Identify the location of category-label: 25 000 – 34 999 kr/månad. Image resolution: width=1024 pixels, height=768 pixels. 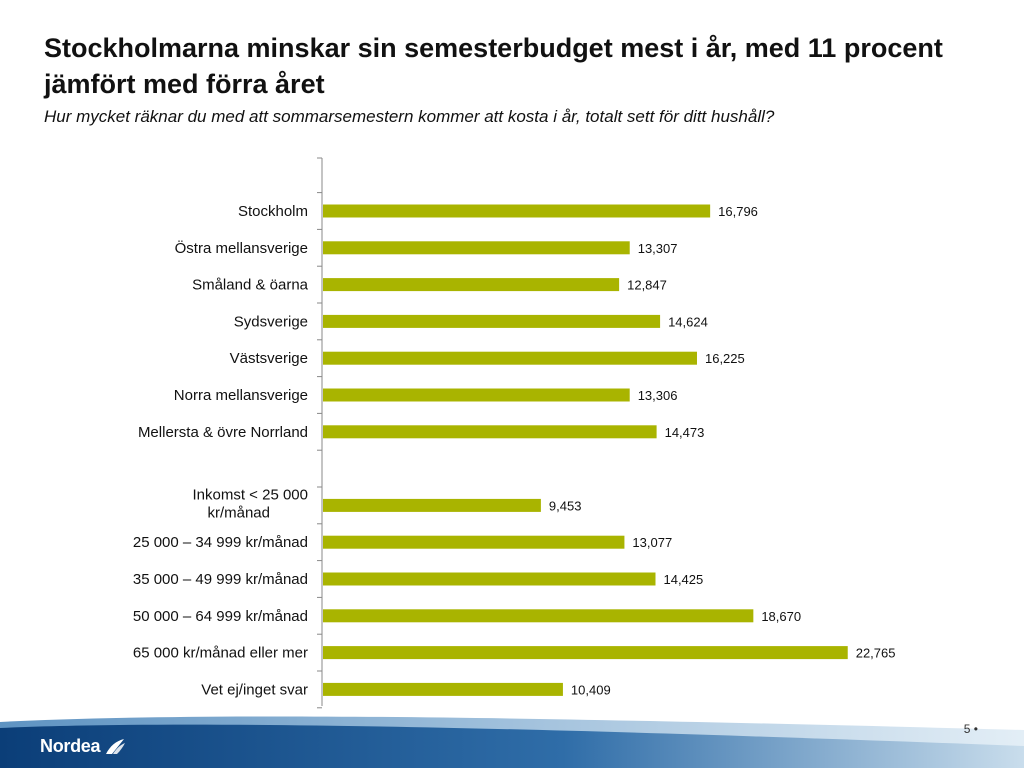
(220, 542).